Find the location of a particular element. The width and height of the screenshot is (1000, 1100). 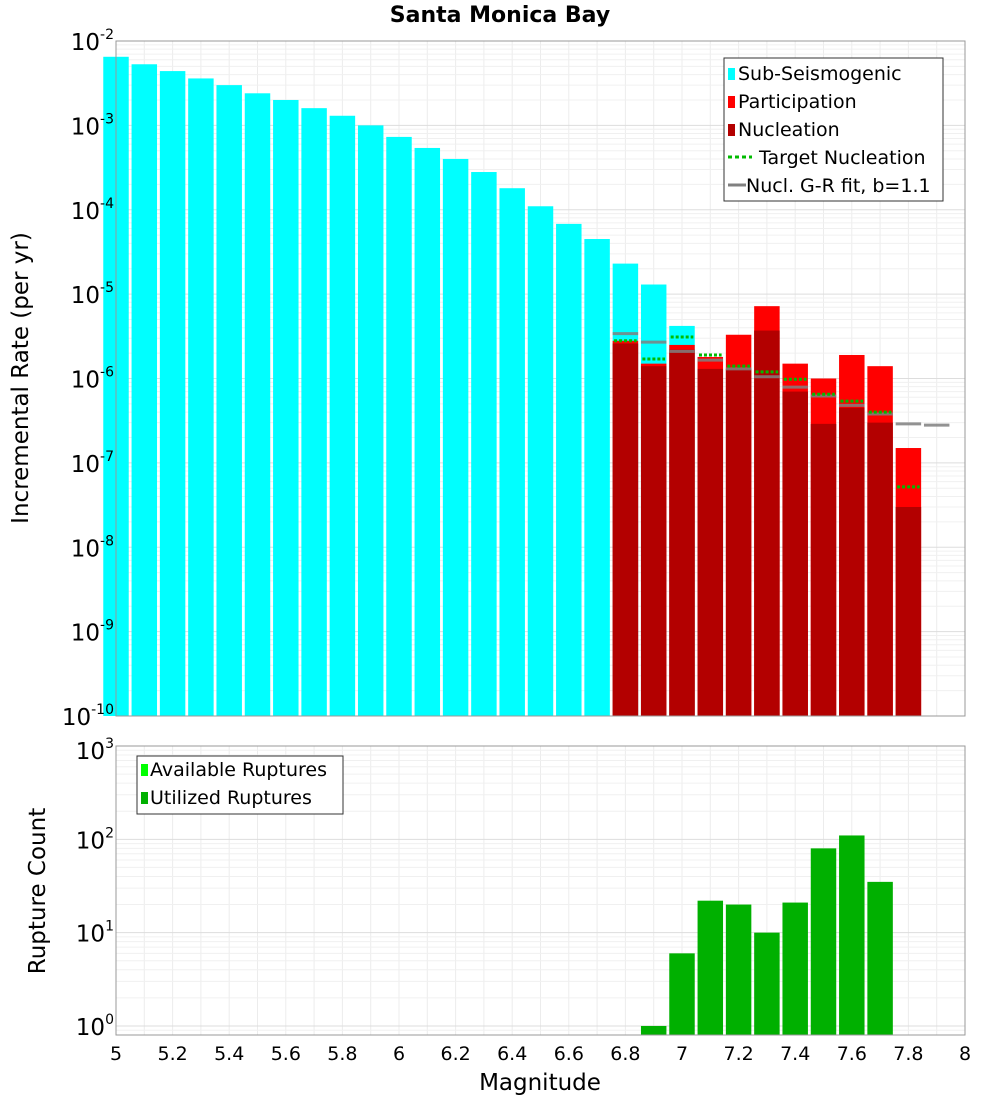

legend-swatch-participation is located at coordinates (731, 102).